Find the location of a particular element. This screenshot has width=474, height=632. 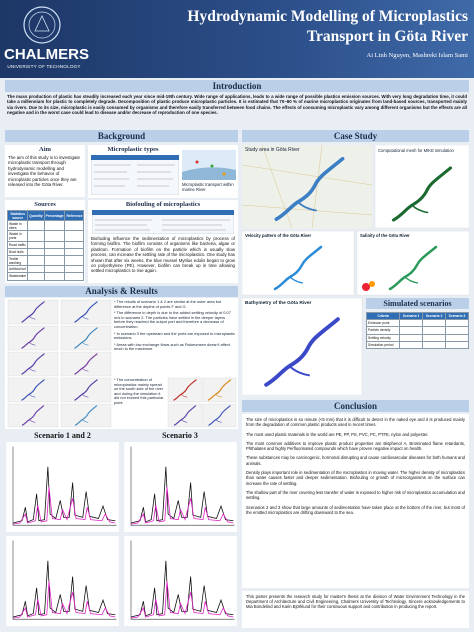

td: Artificial turf is located at coordinates (17, 269).